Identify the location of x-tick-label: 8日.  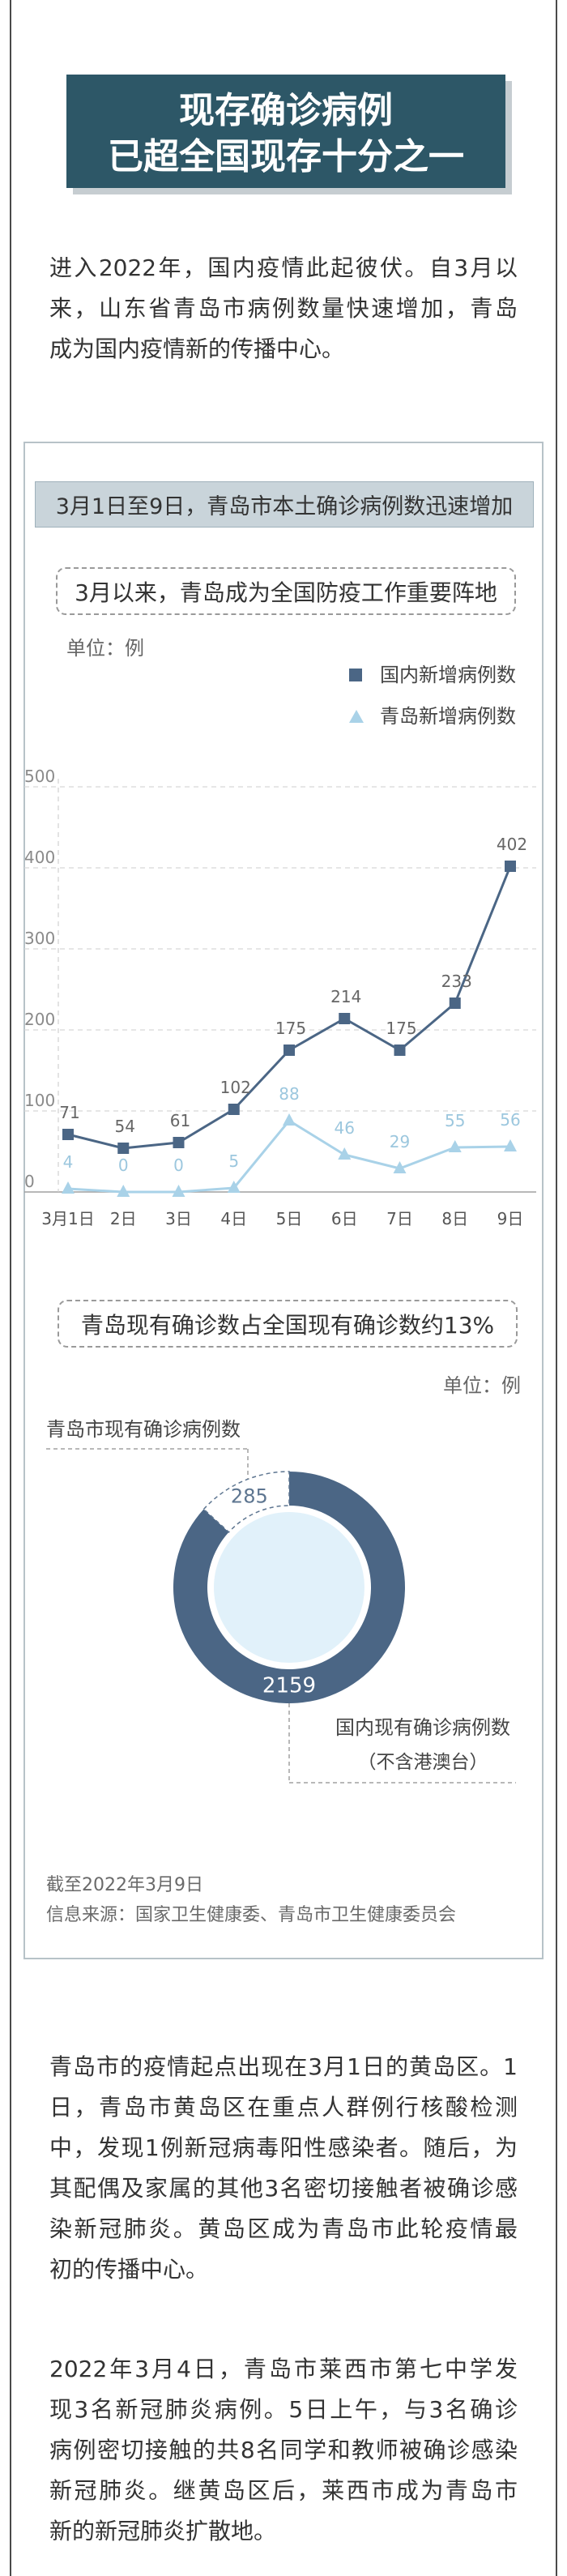
(454, 1218).